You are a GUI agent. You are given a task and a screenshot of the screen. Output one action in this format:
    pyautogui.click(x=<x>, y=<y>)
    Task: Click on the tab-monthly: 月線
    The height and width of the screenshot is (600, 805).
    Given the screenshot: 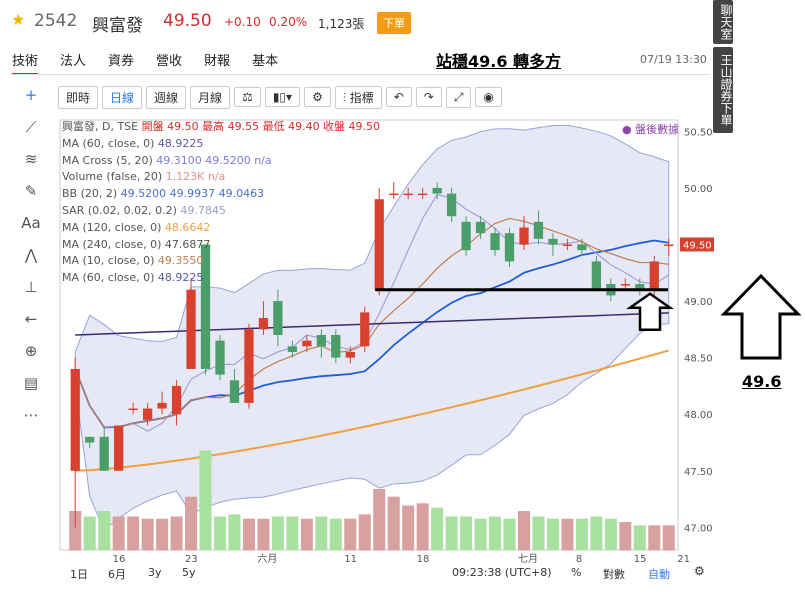 What is the action you would take?
    pyautogui.click(x=210, y=97)
    